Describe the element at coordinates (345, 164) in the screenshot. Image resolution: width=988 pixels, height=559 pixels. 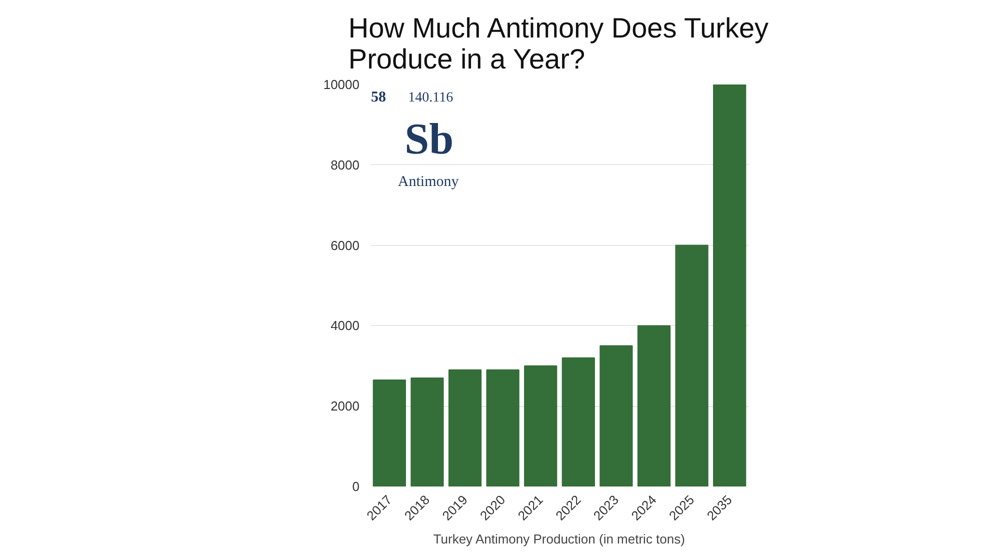
I see `y-tick-label: 8000` at that location.